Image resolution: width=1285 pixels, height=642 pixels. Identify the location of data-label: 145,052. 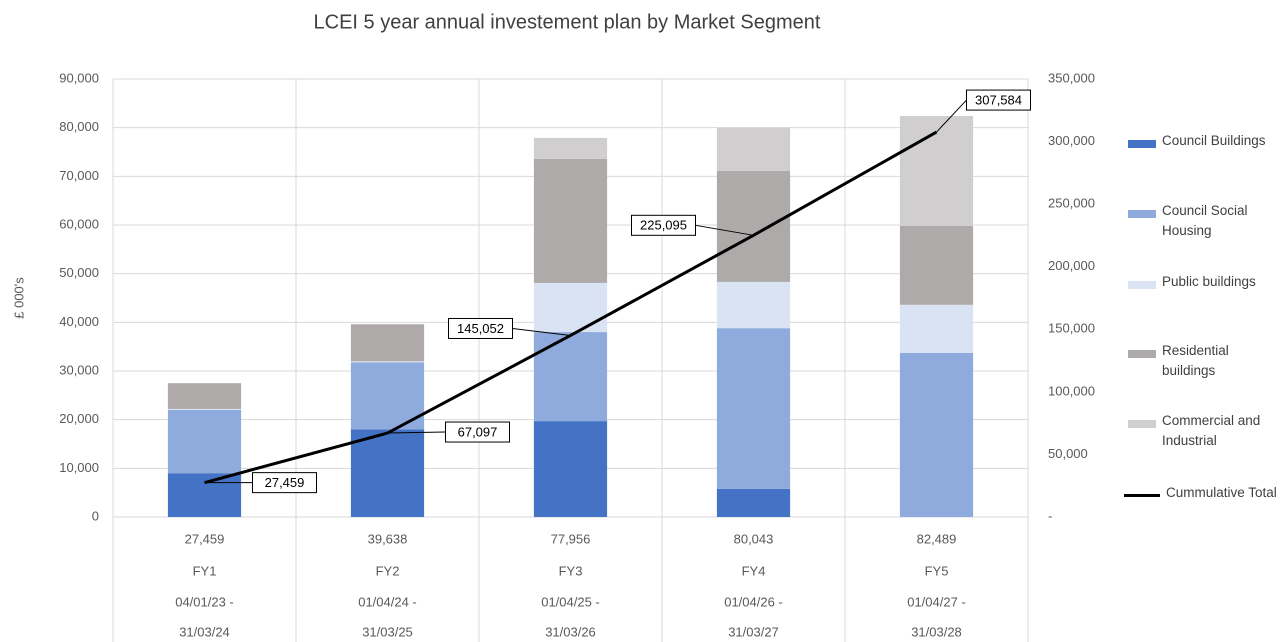
(480, 328).